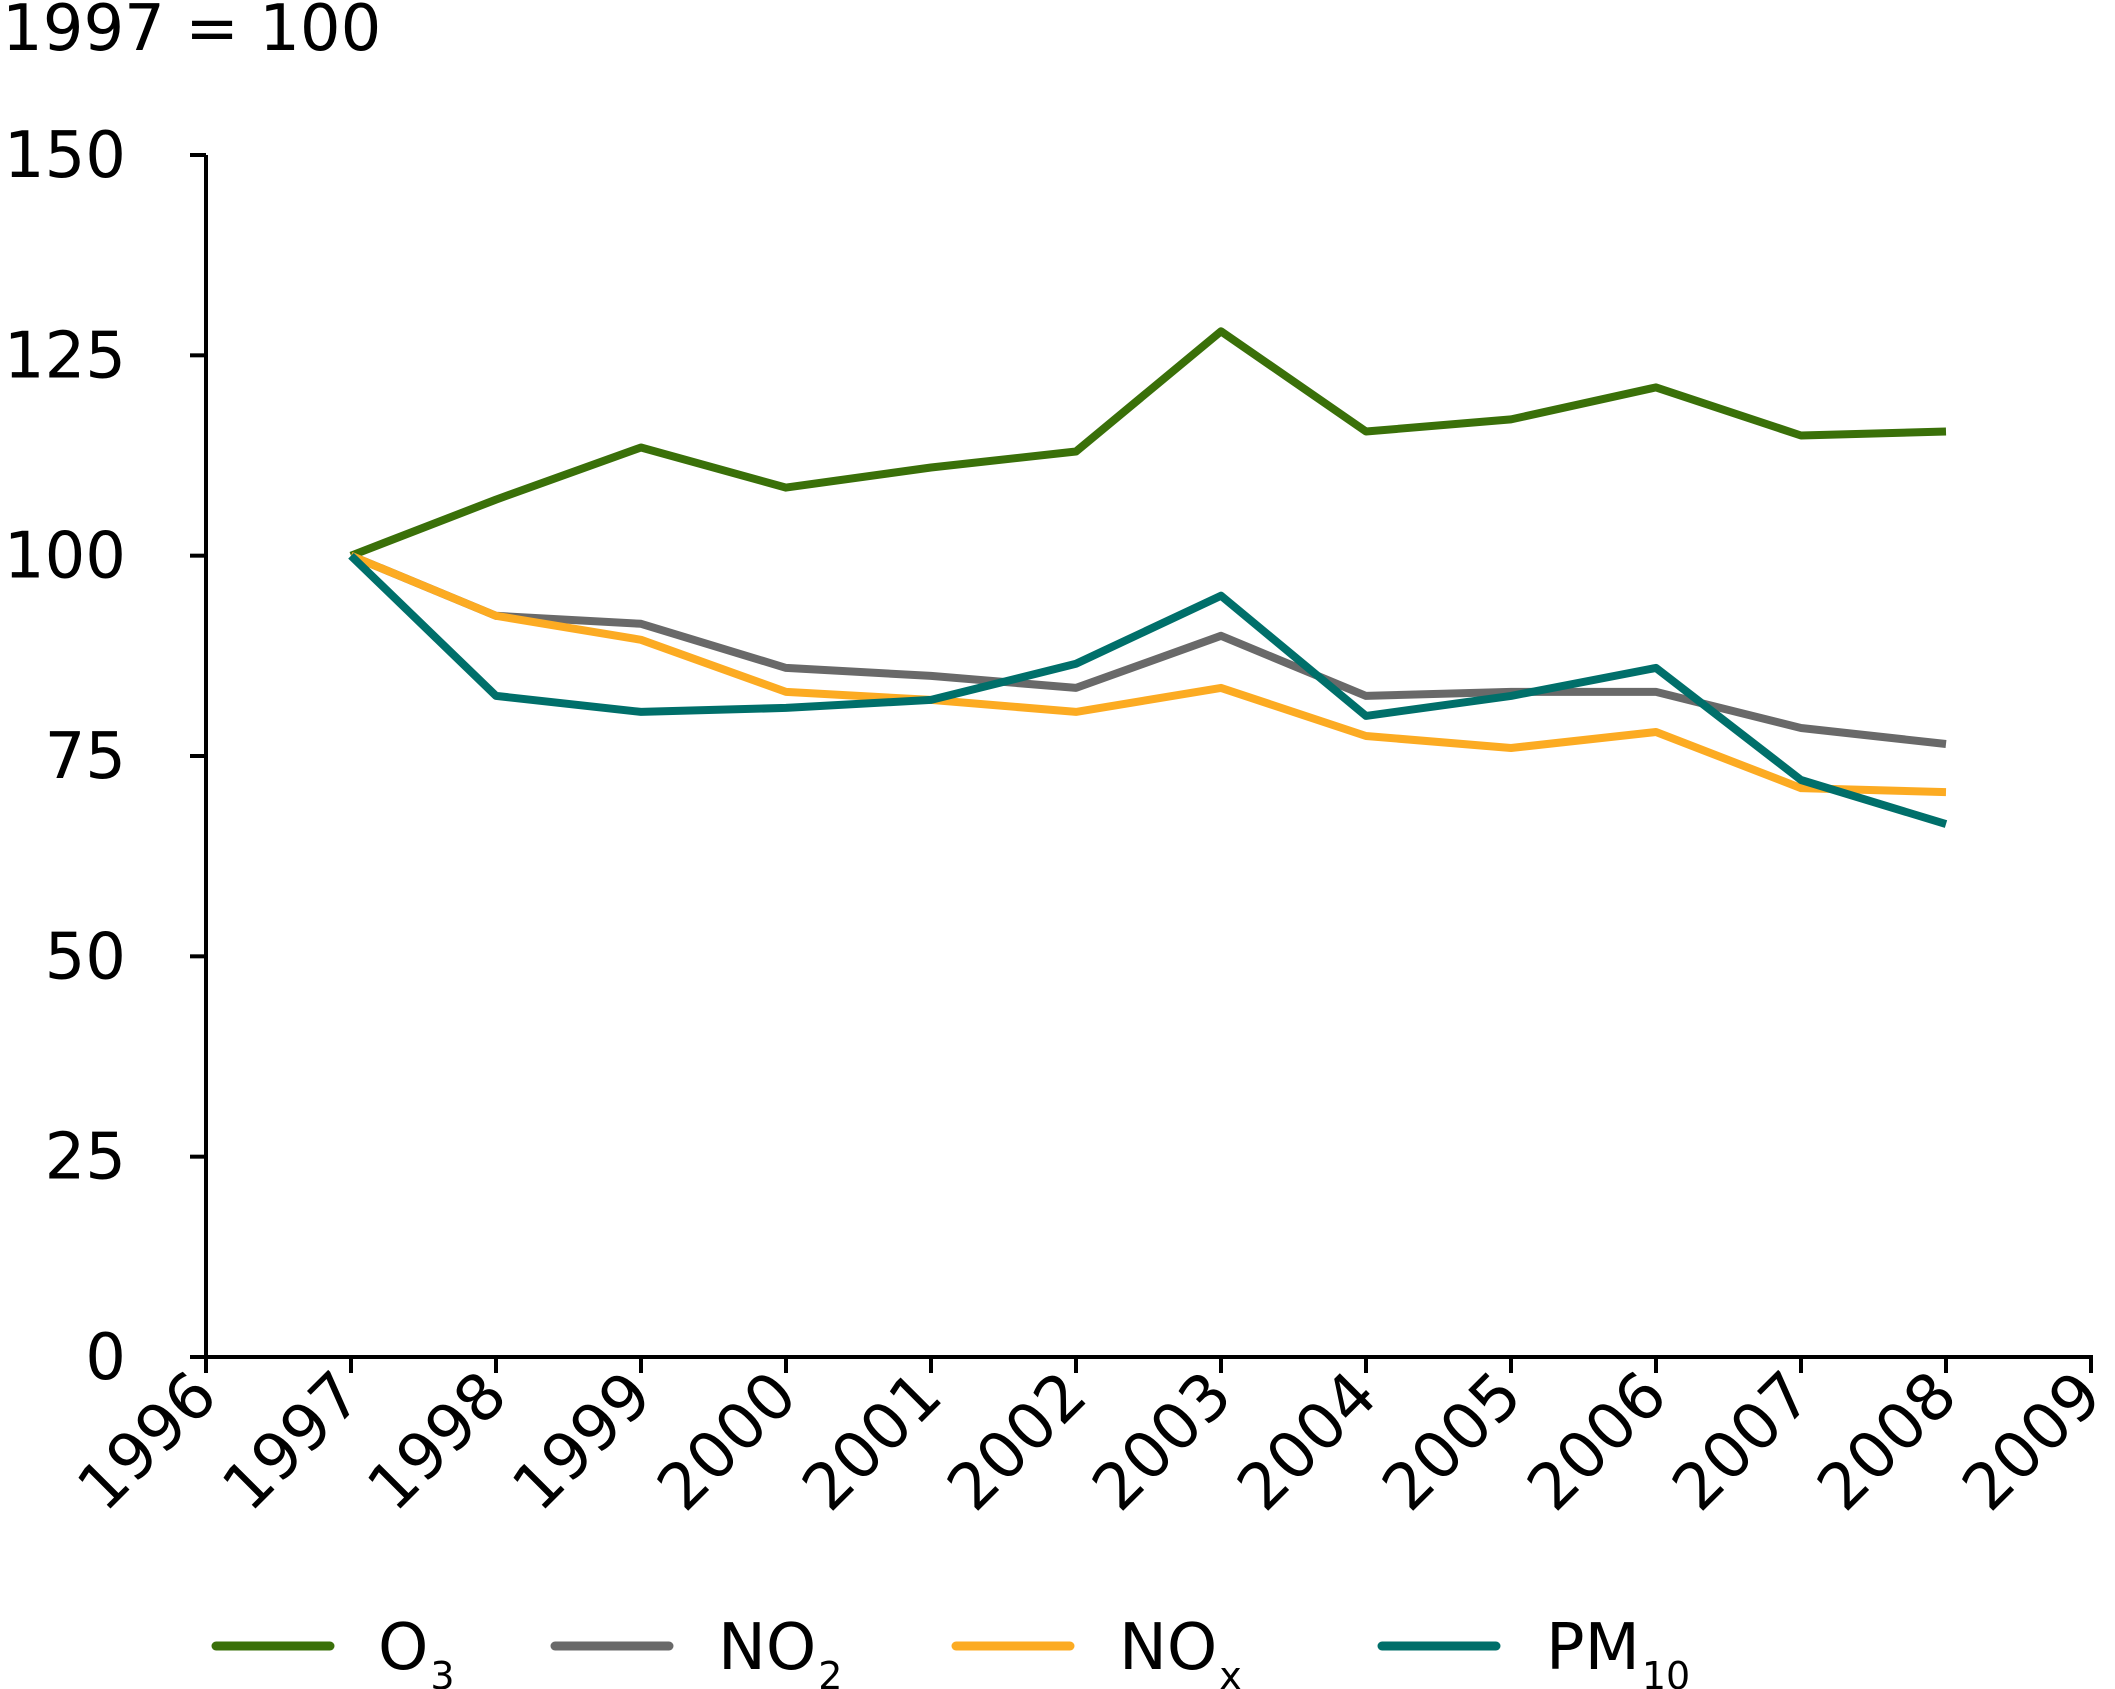  I want to click on y-tick-label: 75, so click(85, 757).